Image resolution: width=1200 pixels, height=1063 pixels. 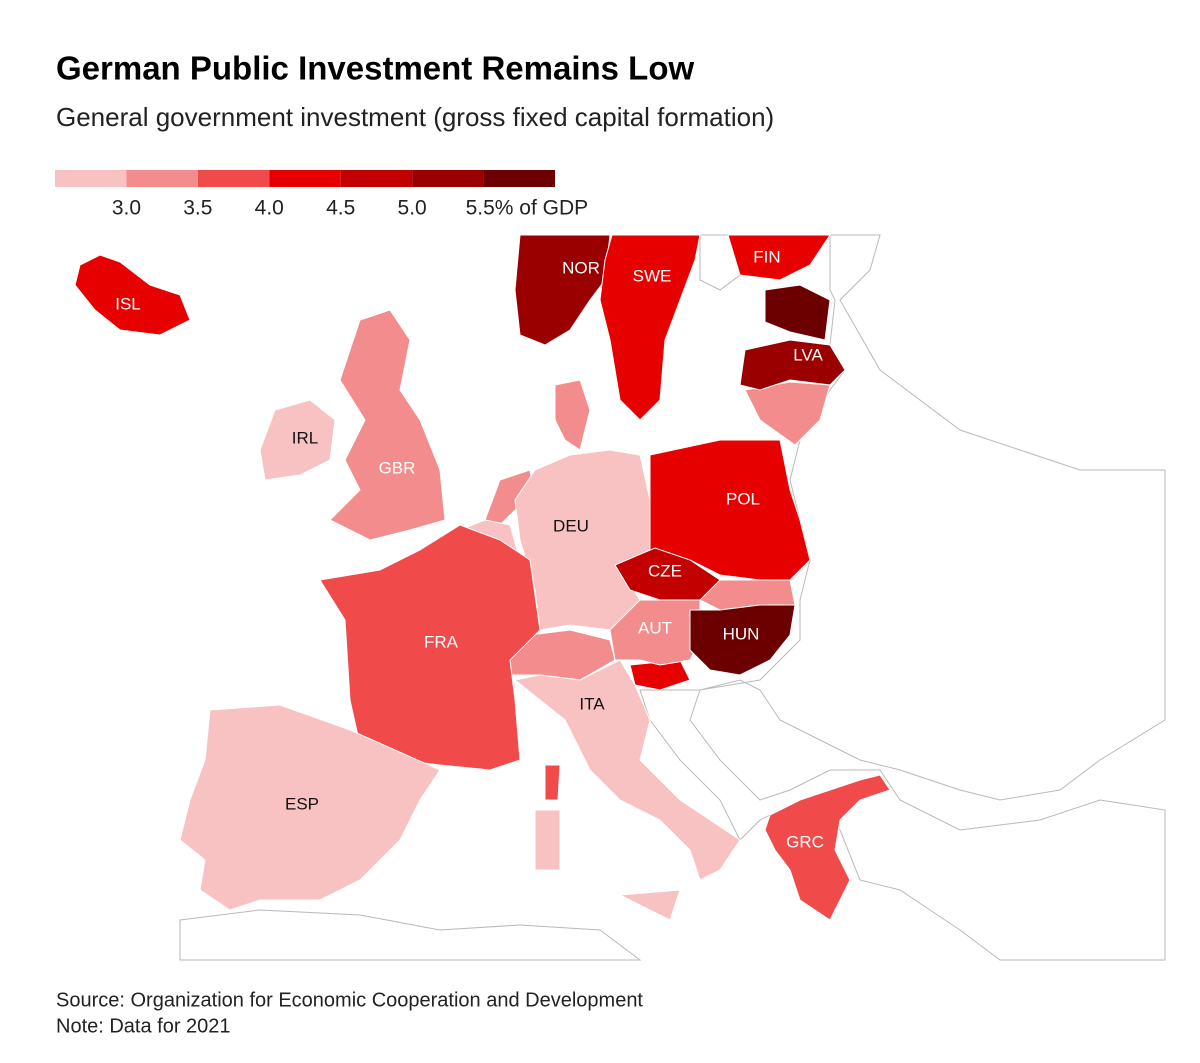 I want to click on legend-tick-label: 4.0, so click(x=269, y=208).